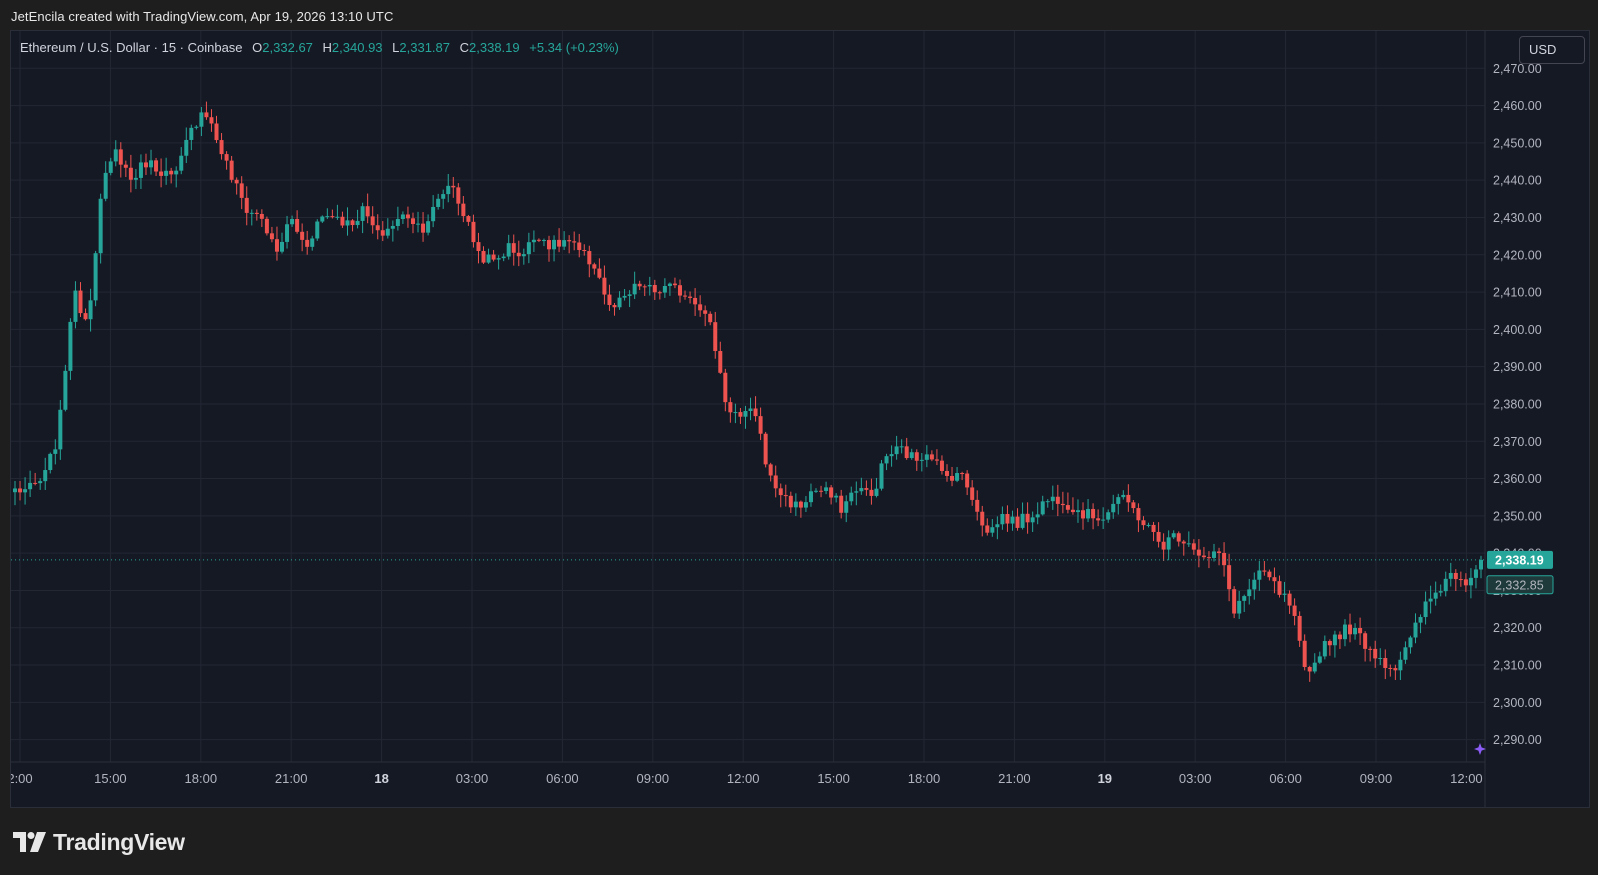 Image resolution: width=1598 pixels, height=875 pixels. I want to click on price-tick-label: 2,440.00, so click(1517, 181).